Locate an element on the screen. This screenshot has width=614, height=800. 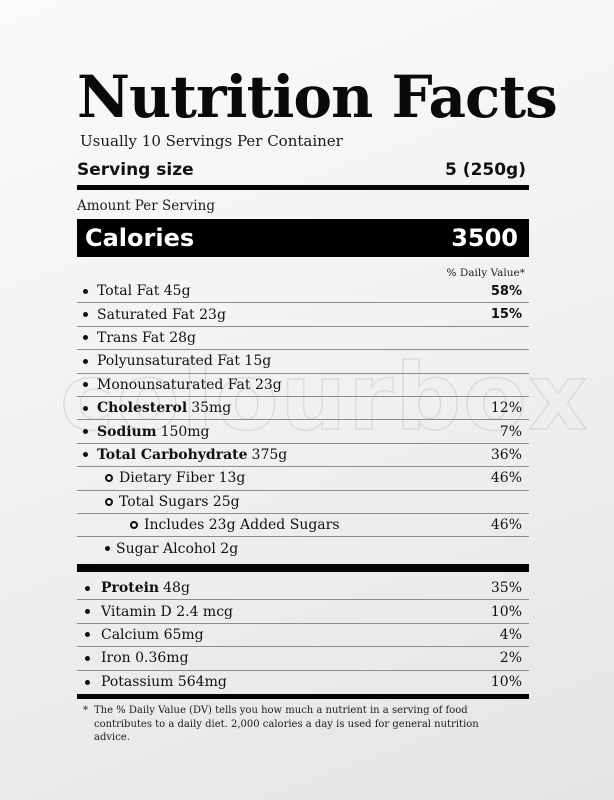
nutrient-row-saturated-fat: Saturated Fat 23g 15% is located at coordinates (303, 315).